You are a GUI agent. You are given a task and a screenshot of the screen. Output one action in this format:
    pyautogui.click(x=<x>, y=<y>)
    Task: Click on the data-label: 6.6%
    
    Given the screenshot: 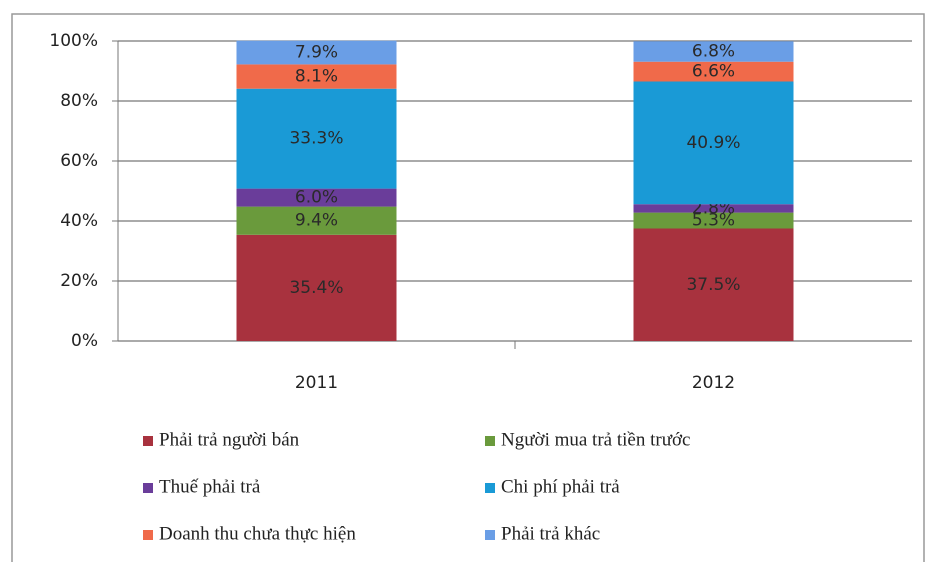 What is the action you would take?
    pyautogui.click(x=713, y=72)
    